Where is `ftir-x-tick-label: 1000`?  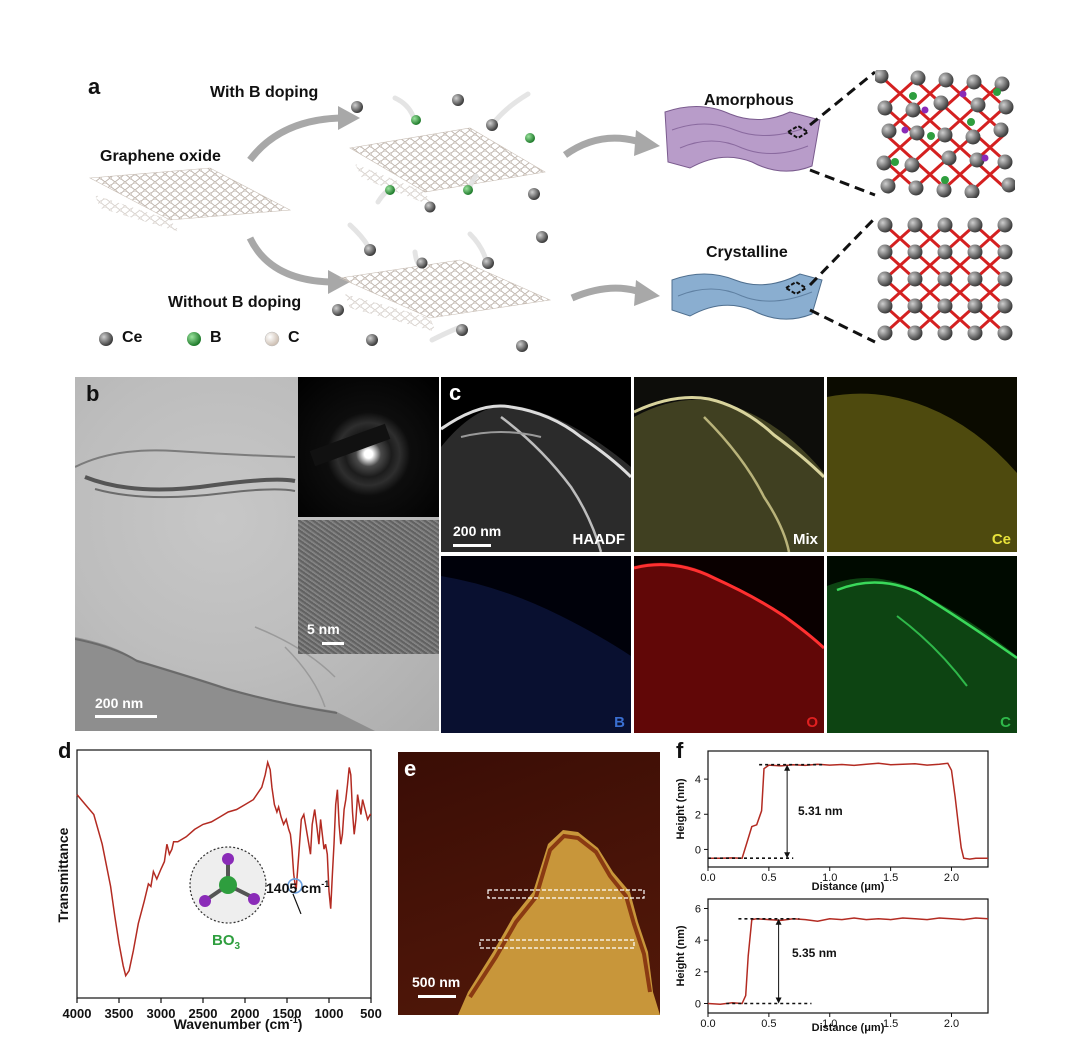
ftir-x-tick-label: 1000 is located at coordinates (329, 1013).